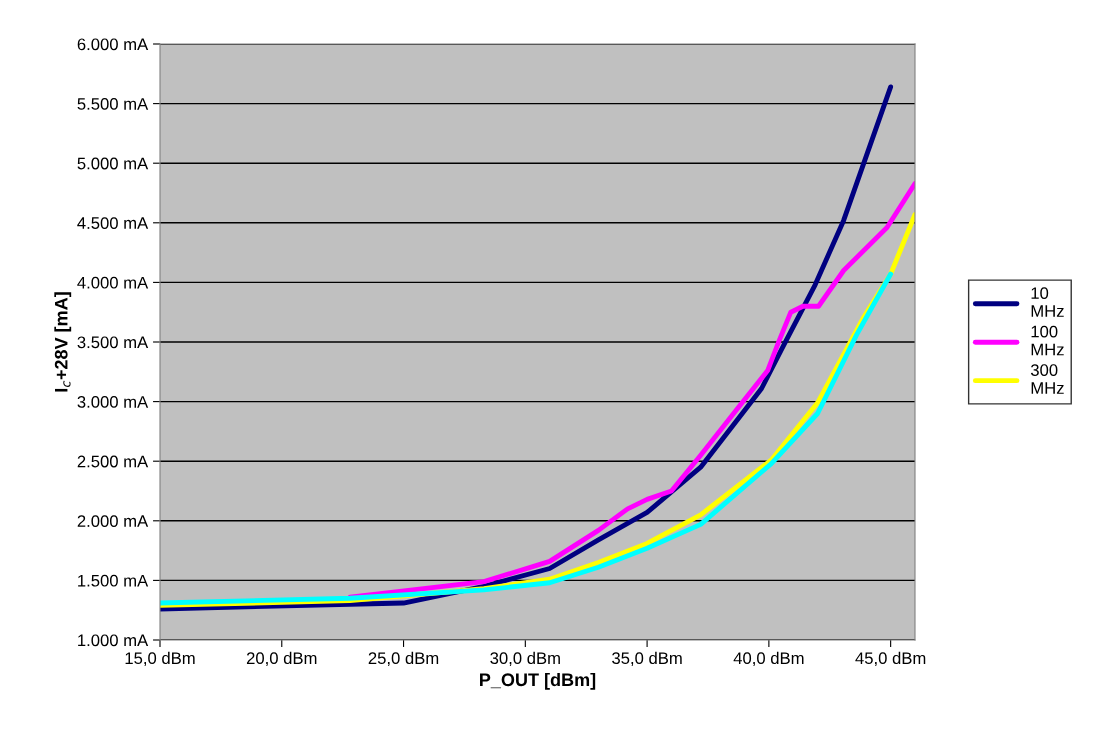 This screenshot has width=1096, height=731. Describe the element at coordinates (281, 659) in the screenshot. I see `x-tick-label: 20,0 dBm` at that location.